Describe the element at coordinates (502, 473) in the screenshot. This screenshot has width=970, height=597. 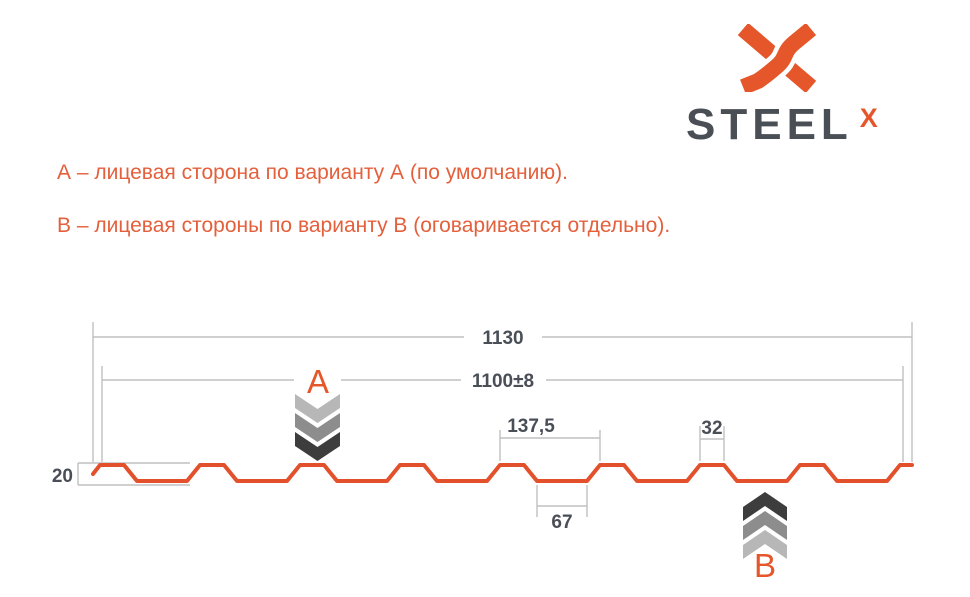
I see `sheet-profile-outline` at that location.